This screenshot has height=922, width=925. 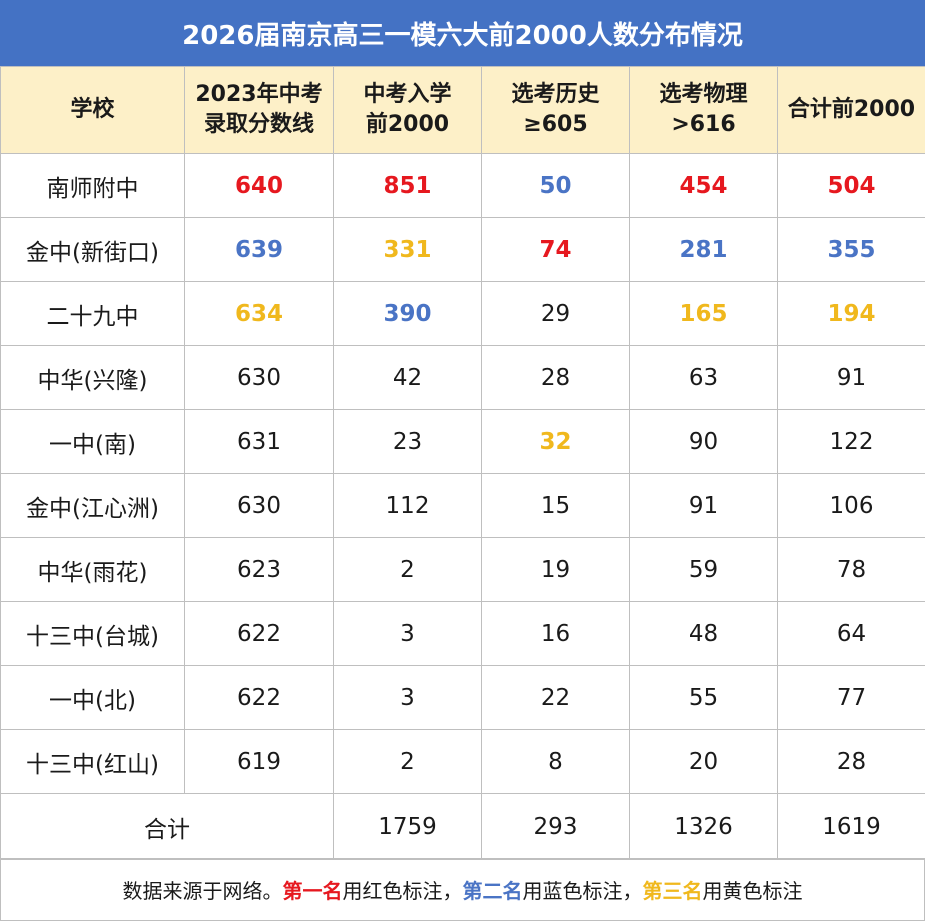 I want to click on value-cell: 16, so click(x=555, y=633).